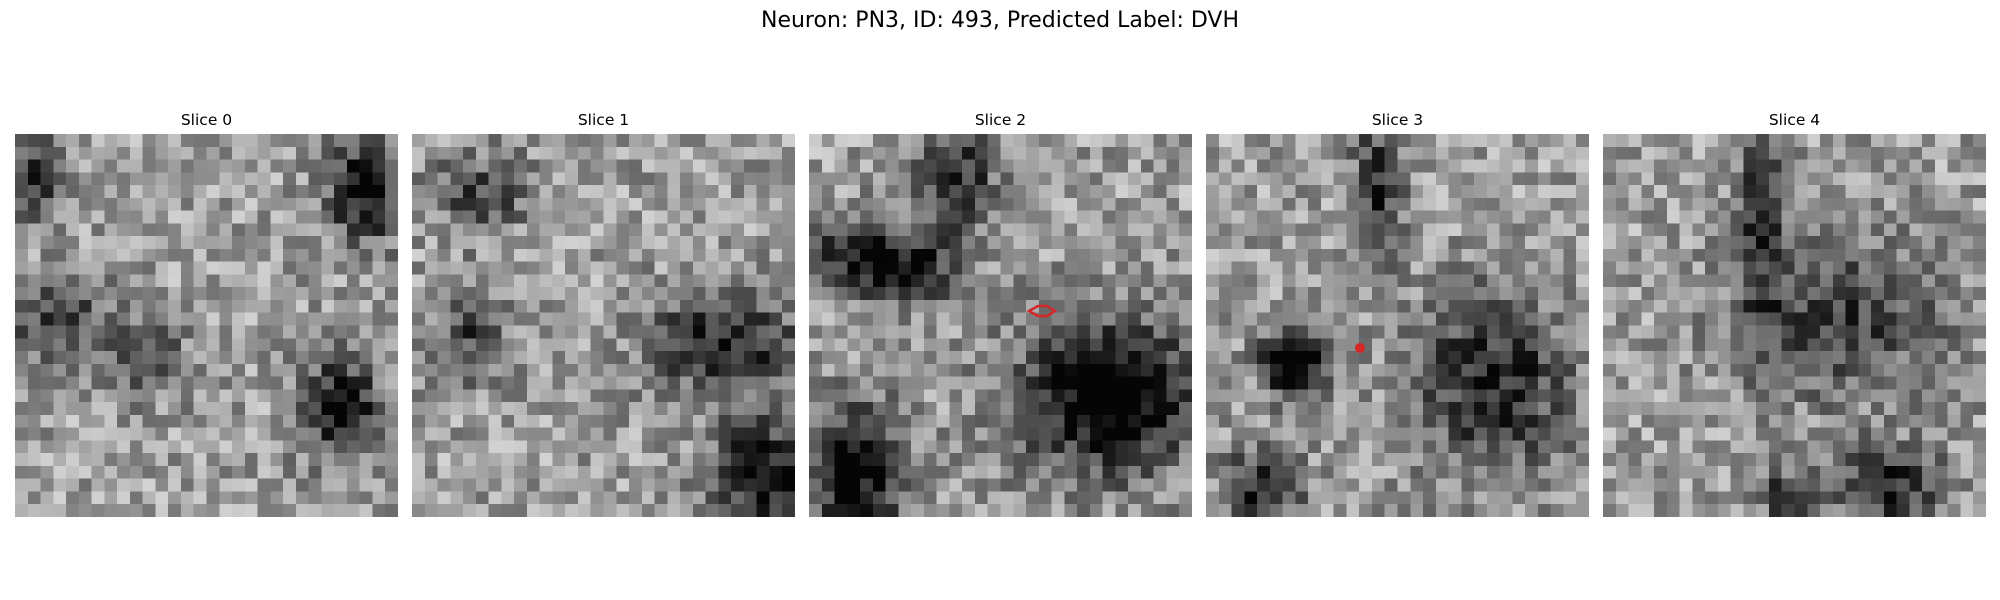 The width and height of the screenshot is (2000, 600). I want to click on neuron-marker-overlay, so click(1360, 348).